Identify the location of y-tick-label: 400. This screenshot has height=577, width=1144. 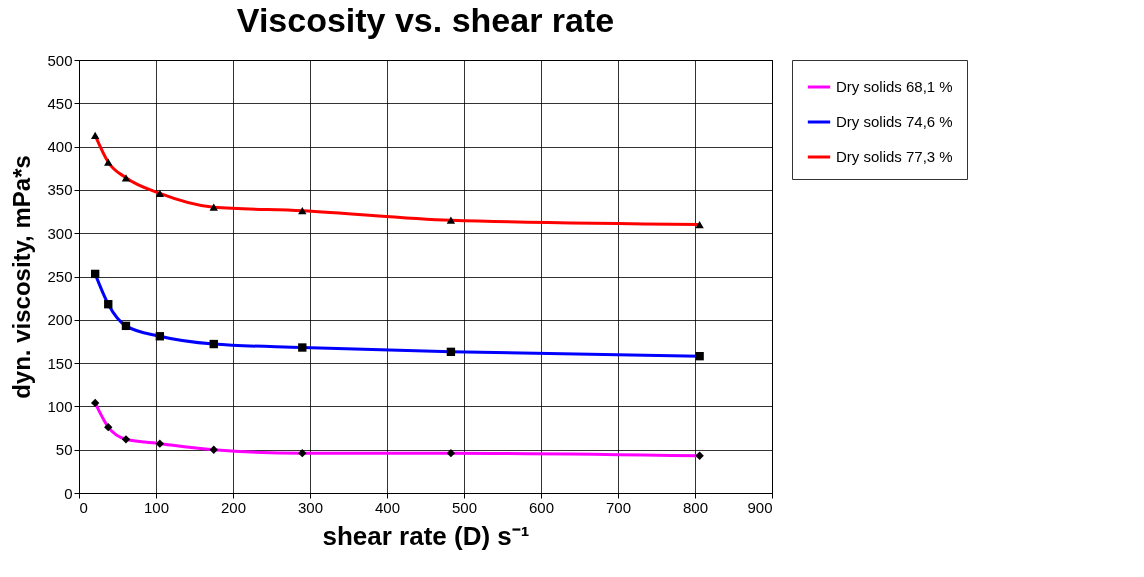
(60, 147).